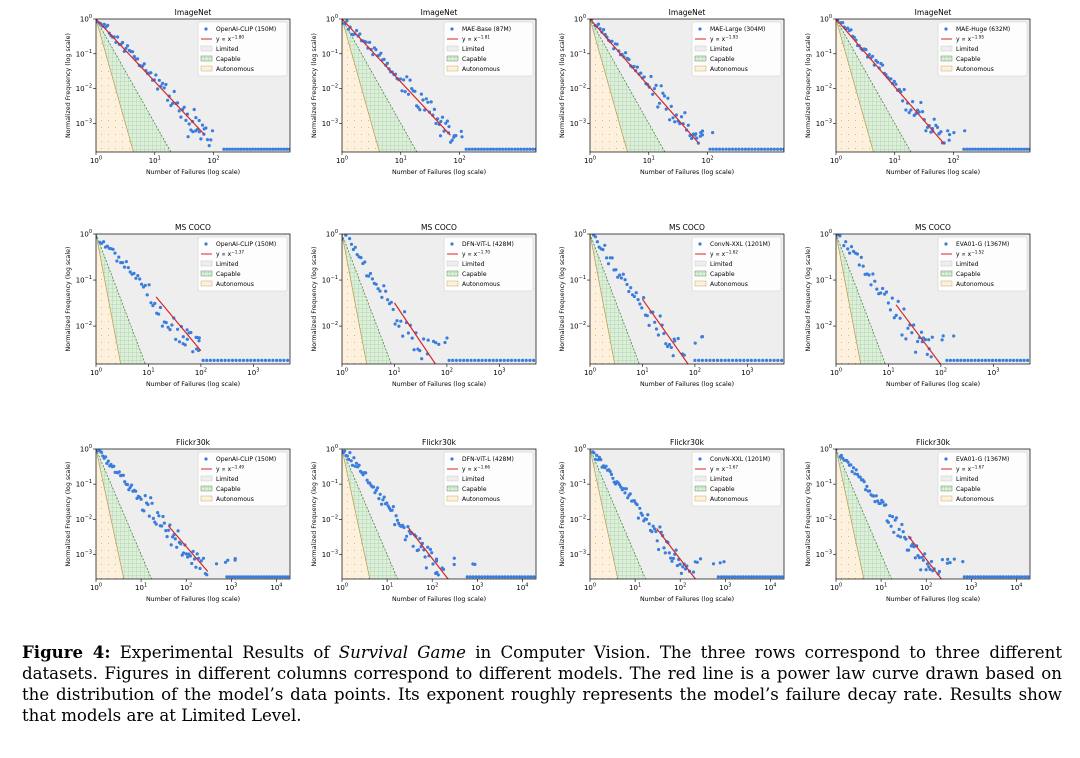 The width and height of the screenshot is (1080, 758). Describe the element at coordinates (452, 58) in the screenshot. I see `legend-swatch-capable` at that location.